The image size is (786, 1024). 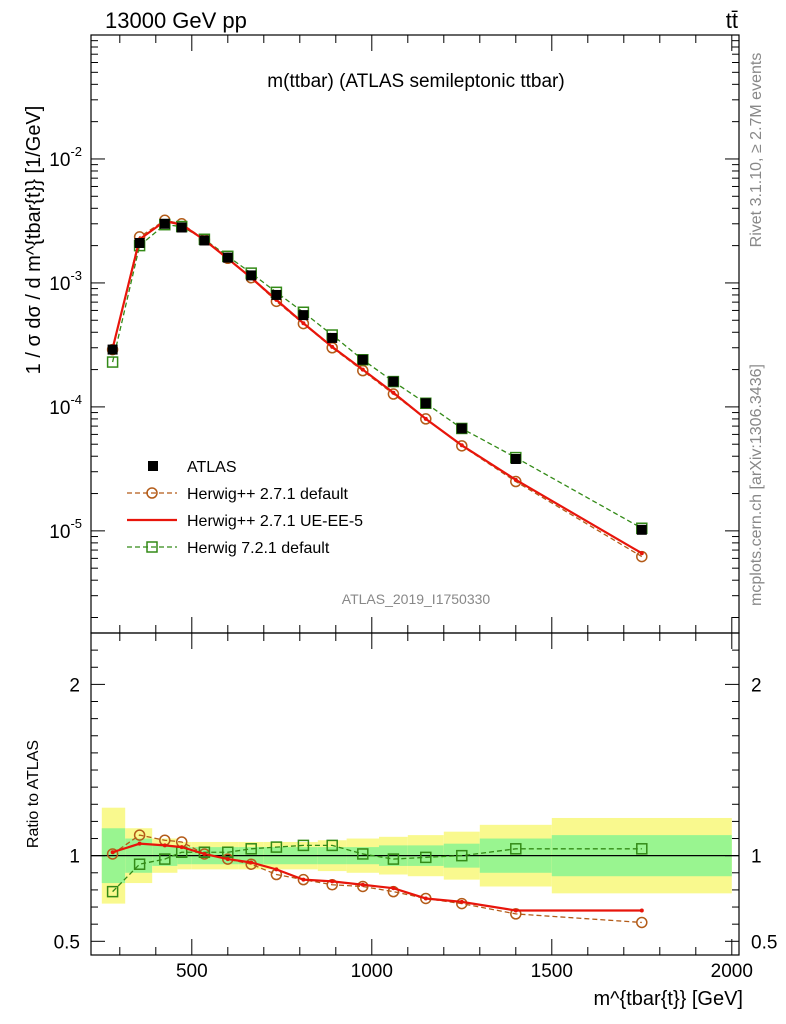 I want to click on legend-symbol-herwig-2-7-1-default, so click(x=152, y=493).